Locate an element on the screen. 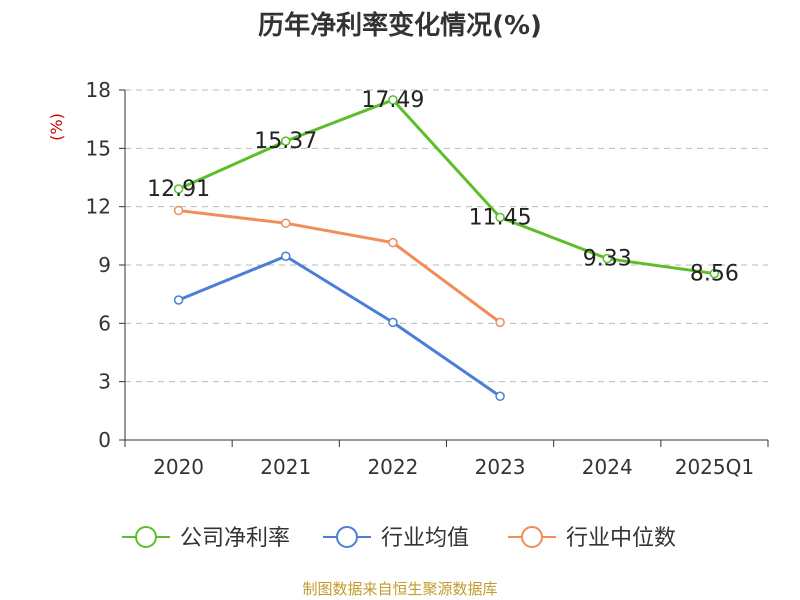 Image resolution: width=800 pixels, height=600 pixels. data-source-note: 制图数据来自恒生聚源数据库 is located at coordinates (400, 589).